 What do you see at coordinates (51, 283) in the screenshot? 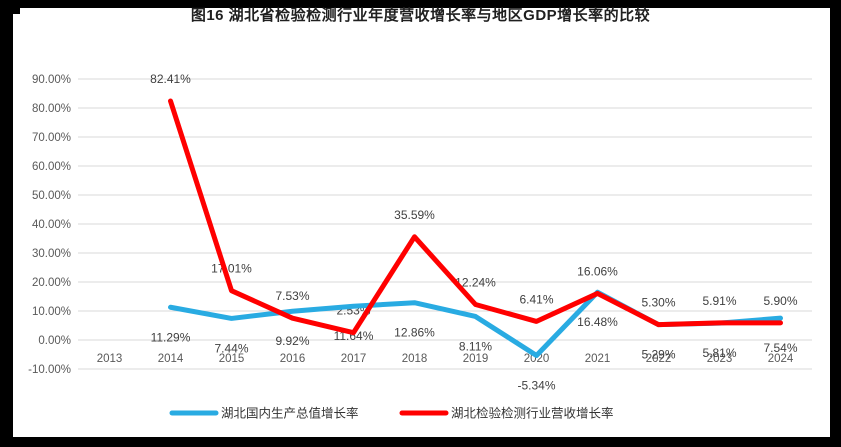
I see `y-tick-label: 20.00%` at bounding box center [51, 283].